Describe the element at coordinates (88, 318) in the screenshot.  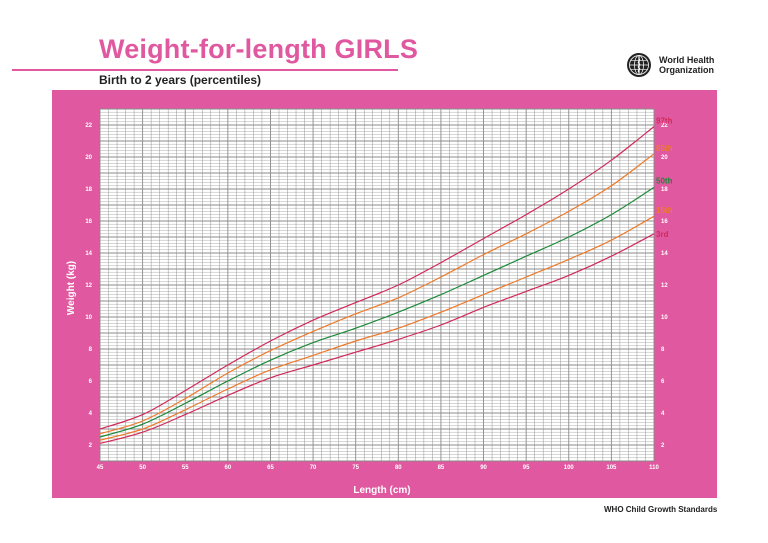
I see `y-tick-label-left: 10` at that location.